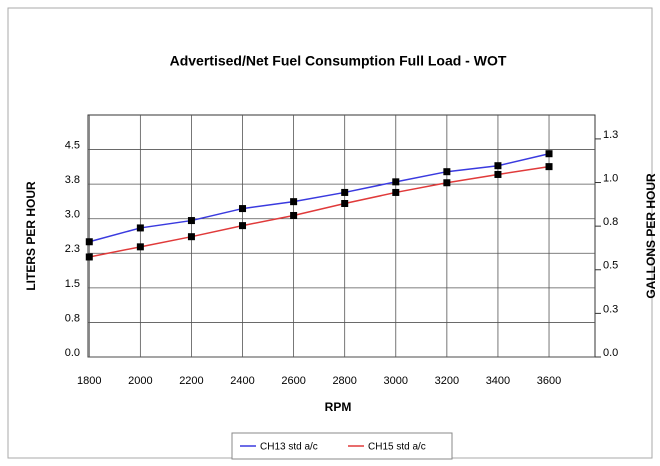 The height and width of the screenshot is (466, 660). Describe the element at coordinates (293, 381) in the screenshot. I see `x-tick-label: 2600` at that location.